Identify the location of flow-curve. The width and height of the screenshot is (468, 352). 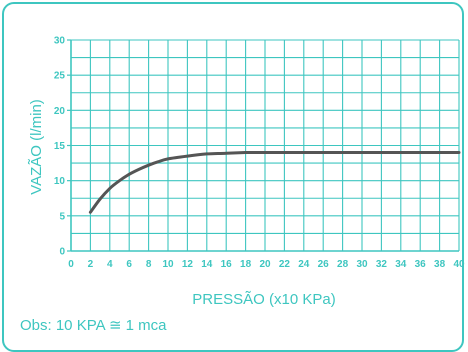
(274, 182).